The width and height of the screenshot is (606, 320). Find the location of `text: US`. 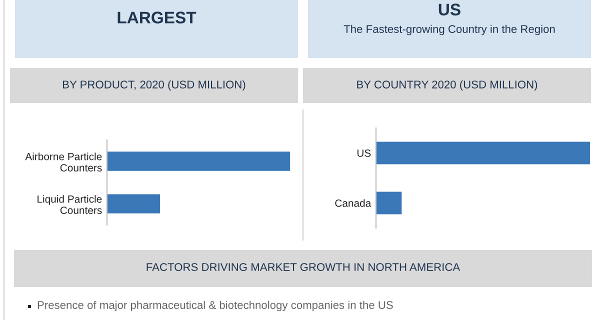

text: US is located at coordinates (449, 10).